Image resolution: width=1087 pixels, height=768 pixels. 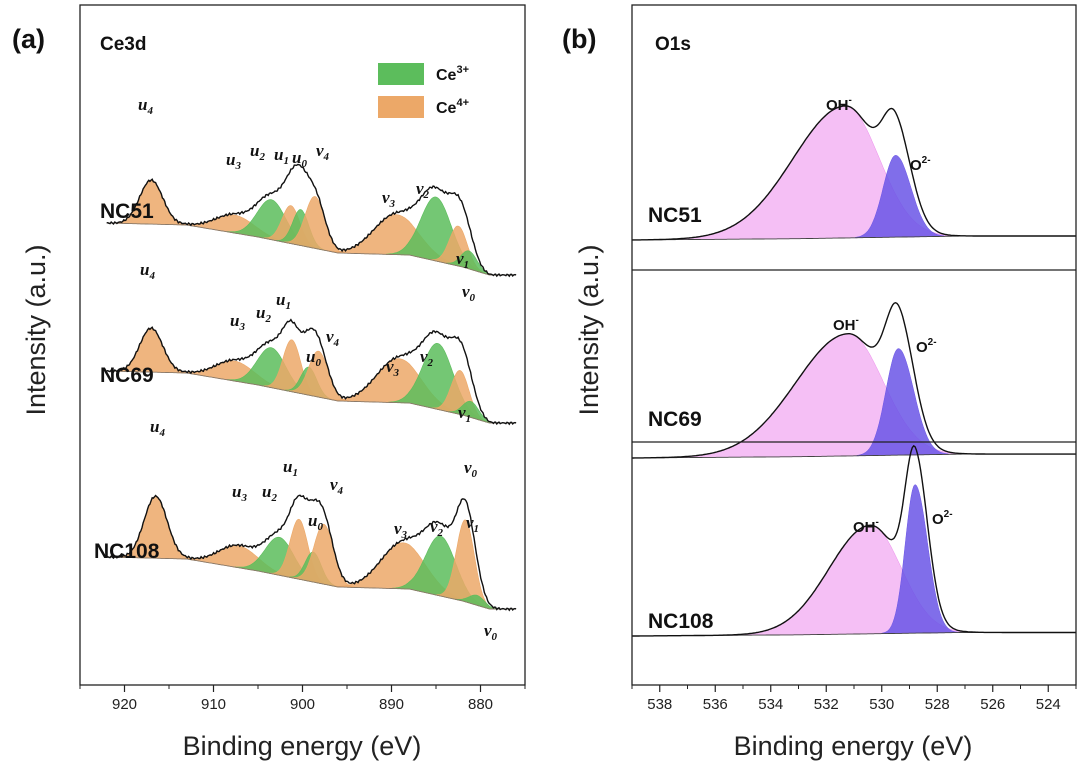 What do you see at coordinates (127, 211) in the screenshot?
I see `panel-a-sample-nc51: NC51` at bounding box center [127, 211].